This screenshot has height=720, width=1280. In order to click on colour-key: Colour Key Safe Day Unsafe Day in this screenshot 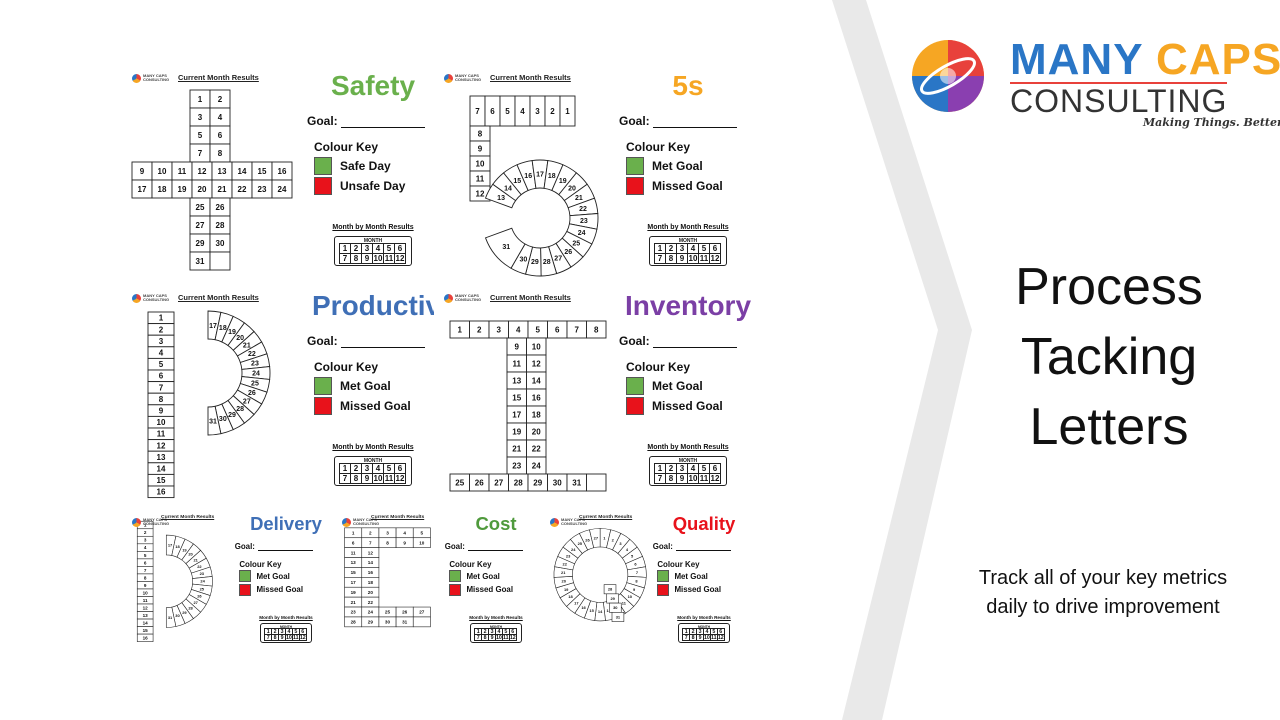, I will do `click(359, 168)`.